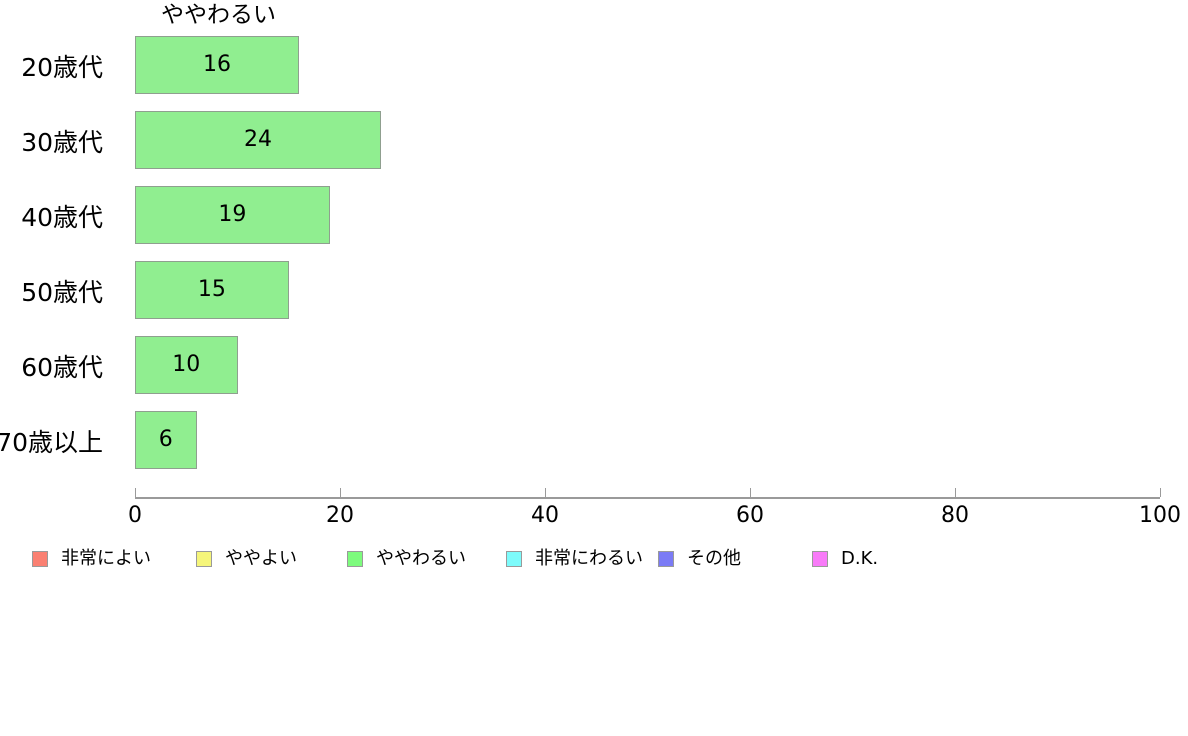 Image resolution: width=1188 pixels, height=736 pixels. I want to click on x-axis-tick-label: 100, so click(1160, 515).